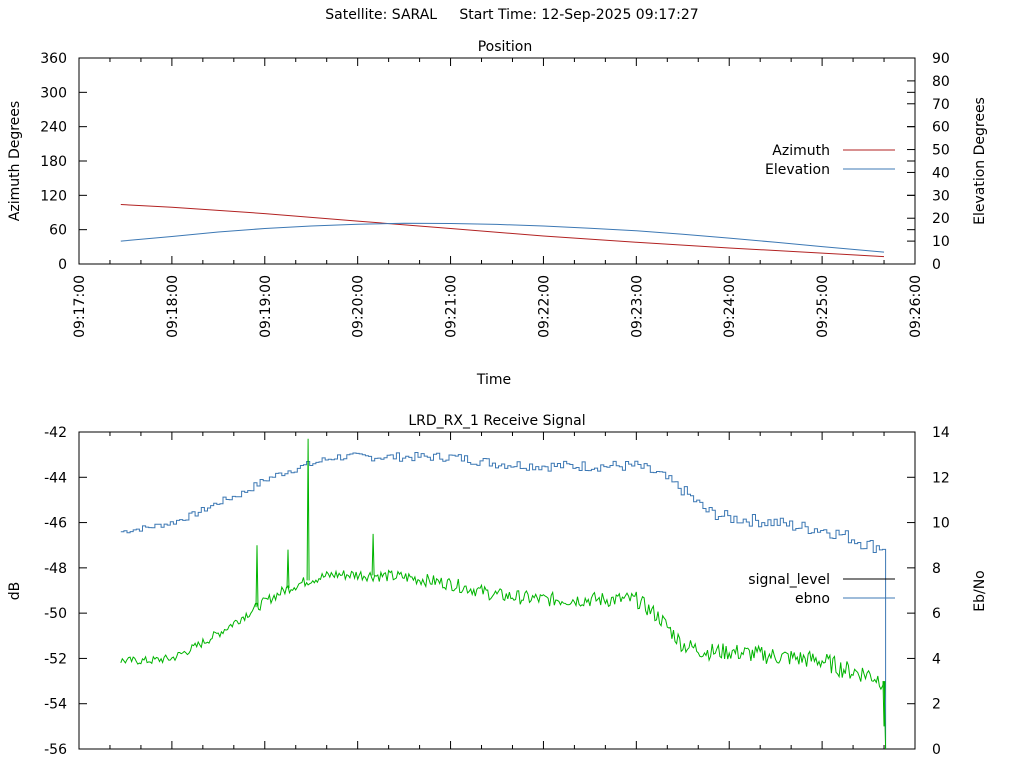  Describe the element at coordinates (941, 128) in the screenshot. I see `elevation-tick-label: 60` at that location.